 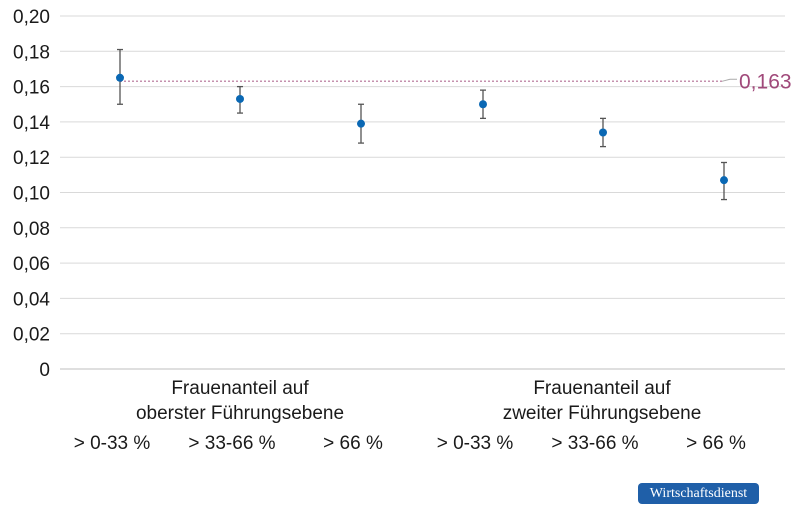 What do you see at coordinates (31, 335) in the screenshot?
I see `y-tick-label: 0,02` at bounding box center [31, 335].